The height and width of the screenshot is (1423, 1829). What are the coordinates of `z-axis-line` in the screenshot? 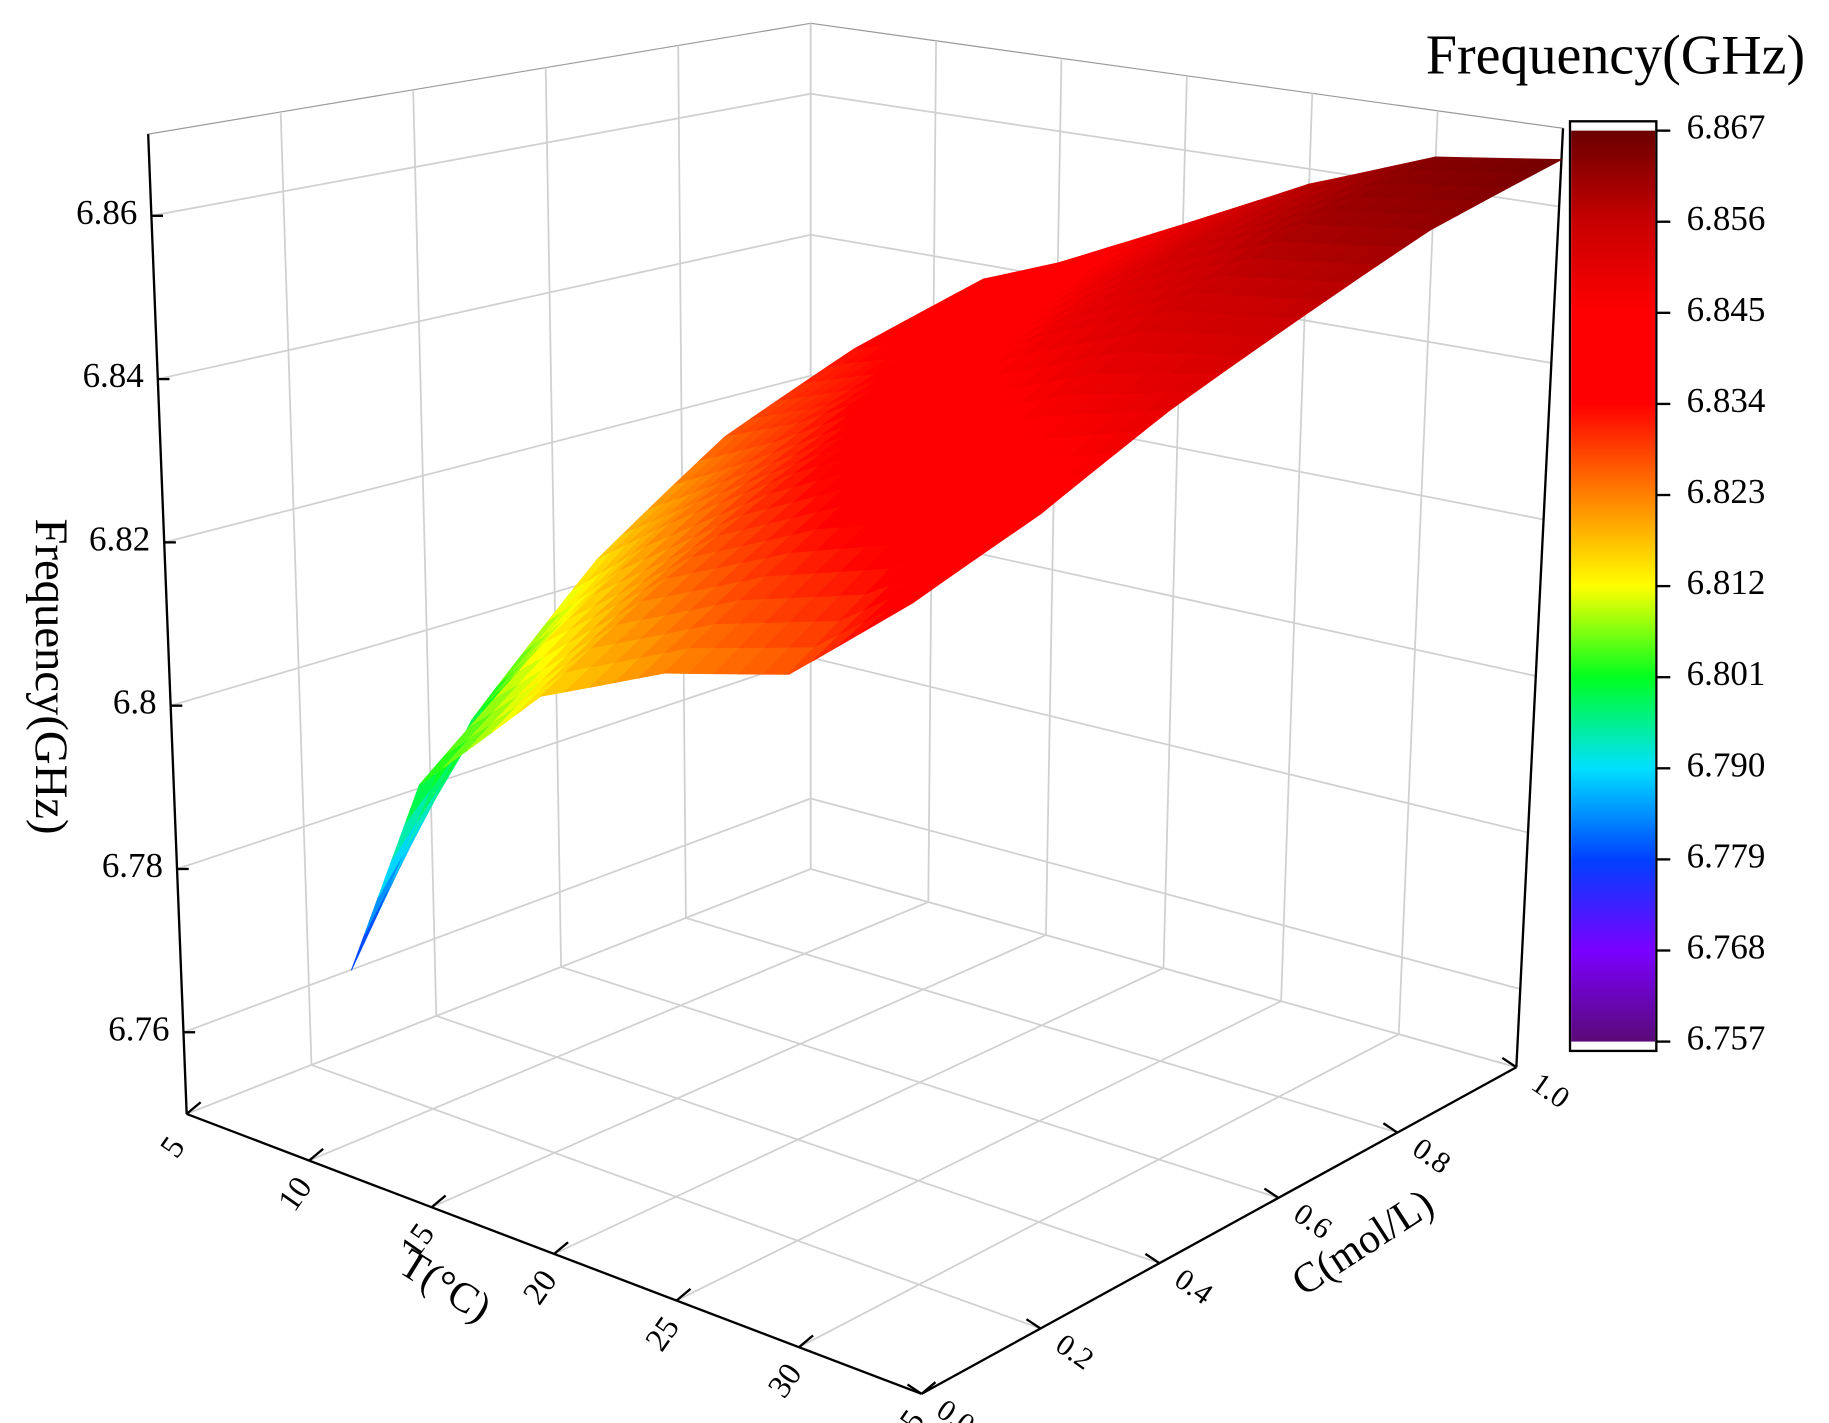 It's located at (167, 624).